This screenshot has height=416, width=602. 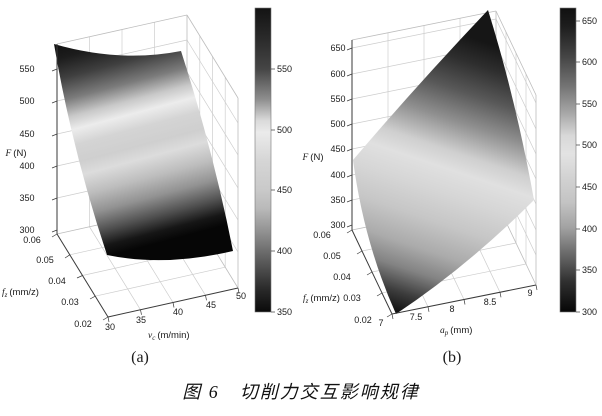 What do you see at coordinates (273, 190) in the screenshot?
I see `colorbar-a-ticks` at bounding box center [273, 190].